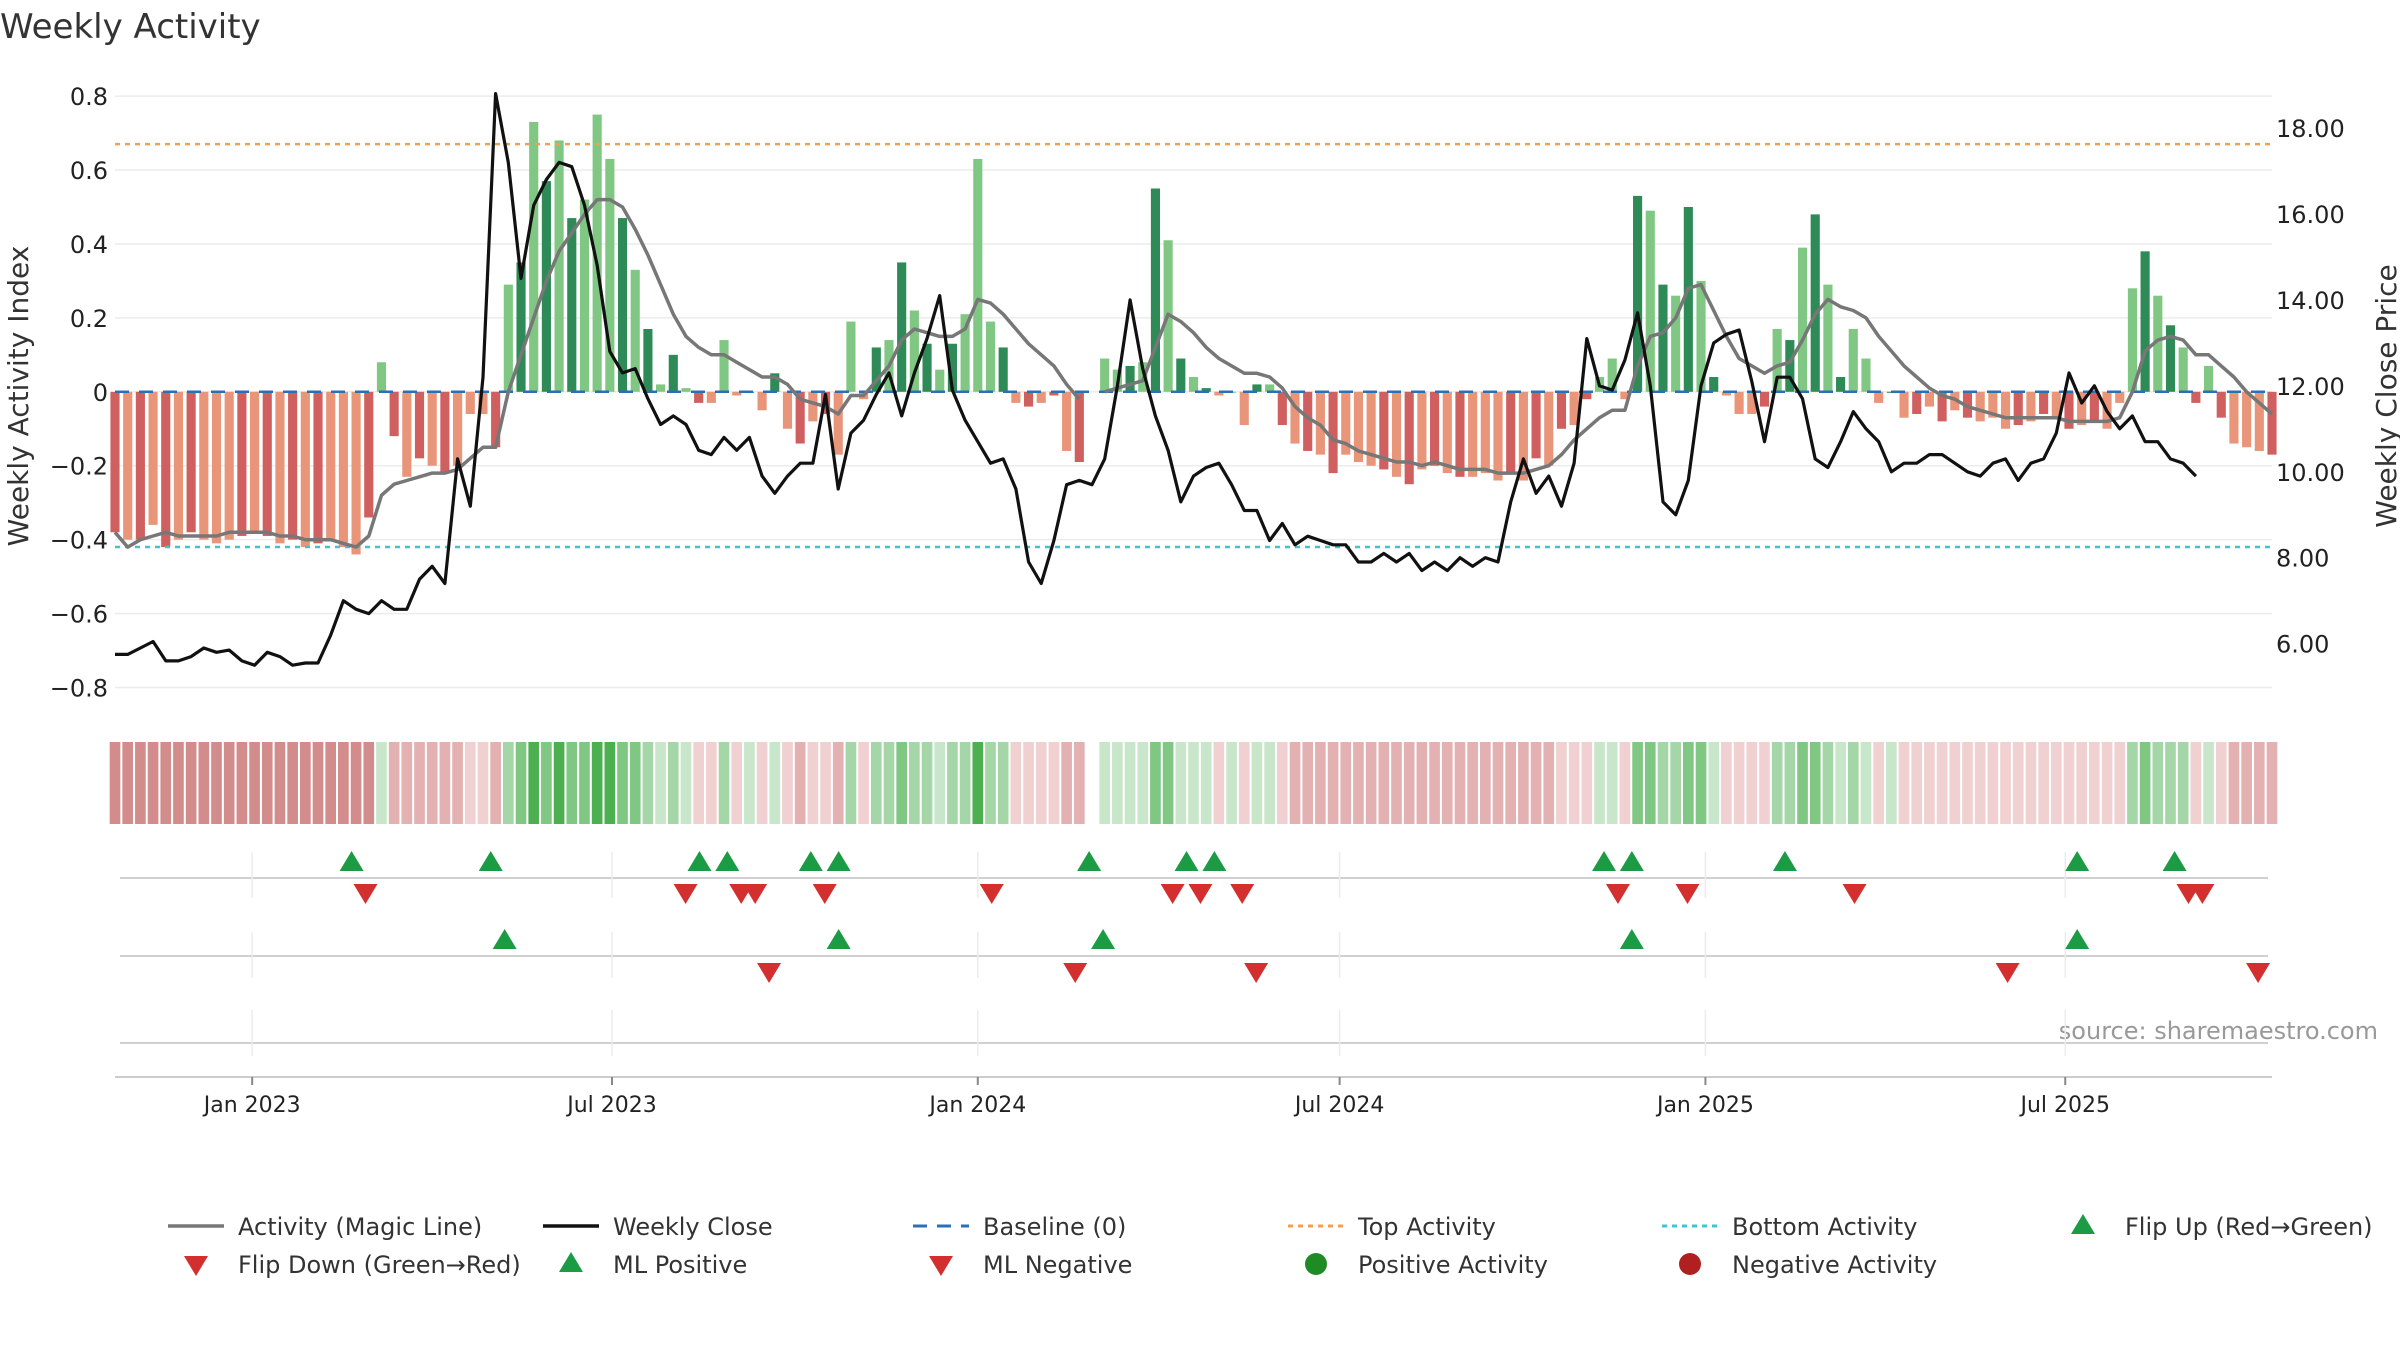 The width and height of the screenshot is (2400, 1350). I want to click on legend-label: Activity (Magic Line), so click(360, 1227).